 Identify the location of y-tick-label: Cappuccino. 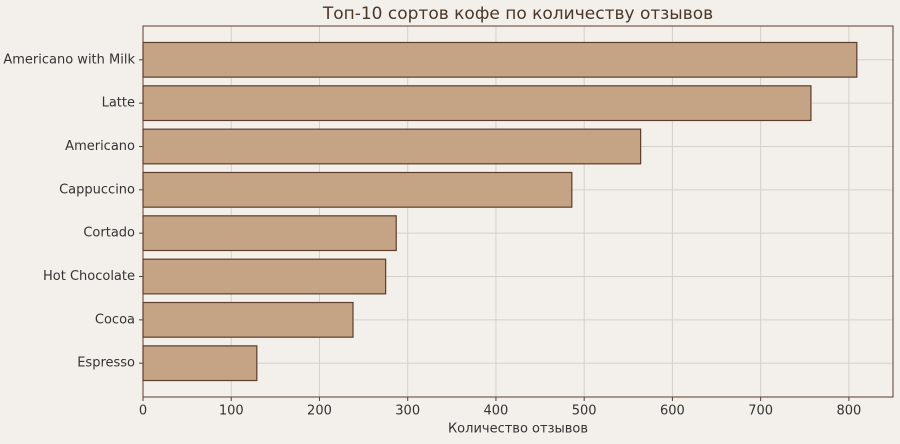
(97, 189).